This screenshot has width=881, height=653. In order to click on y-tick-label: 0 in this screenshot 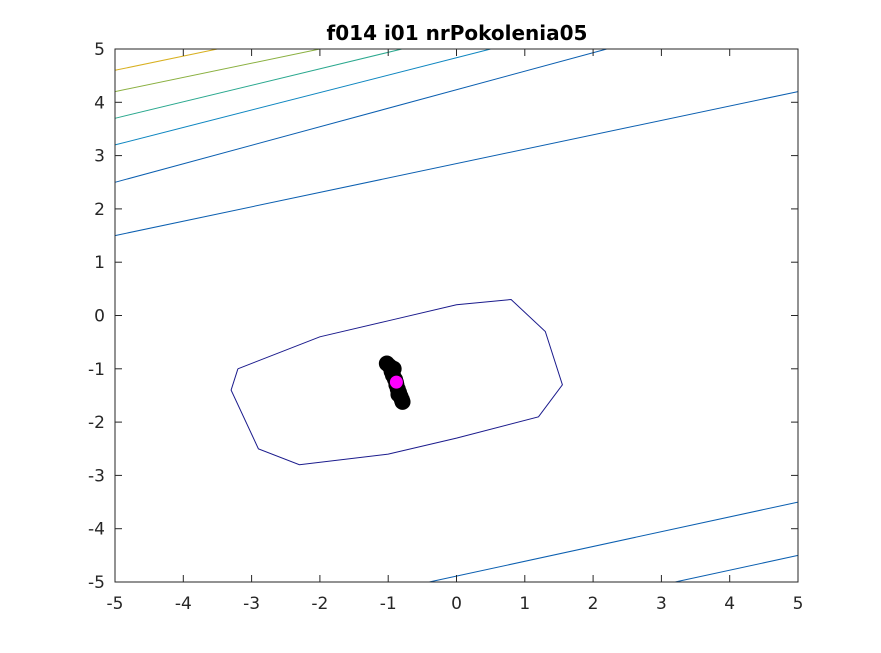, I will do `click(99, 317)`.